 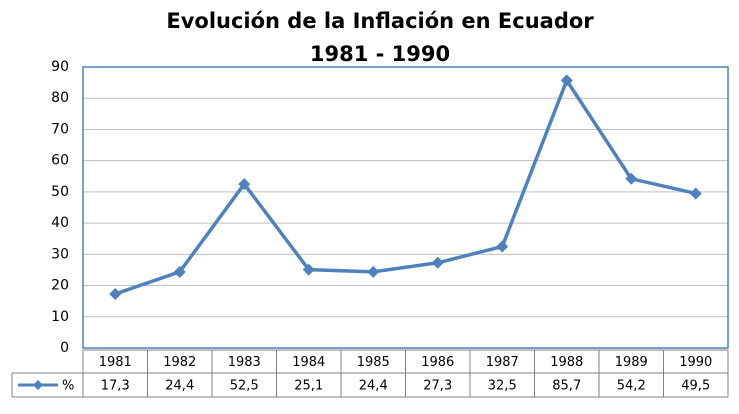 What do you see at coordinates (60, 161) in the screenshot?
I see `y-tick-label: 60` at bounding box center [60, 161].